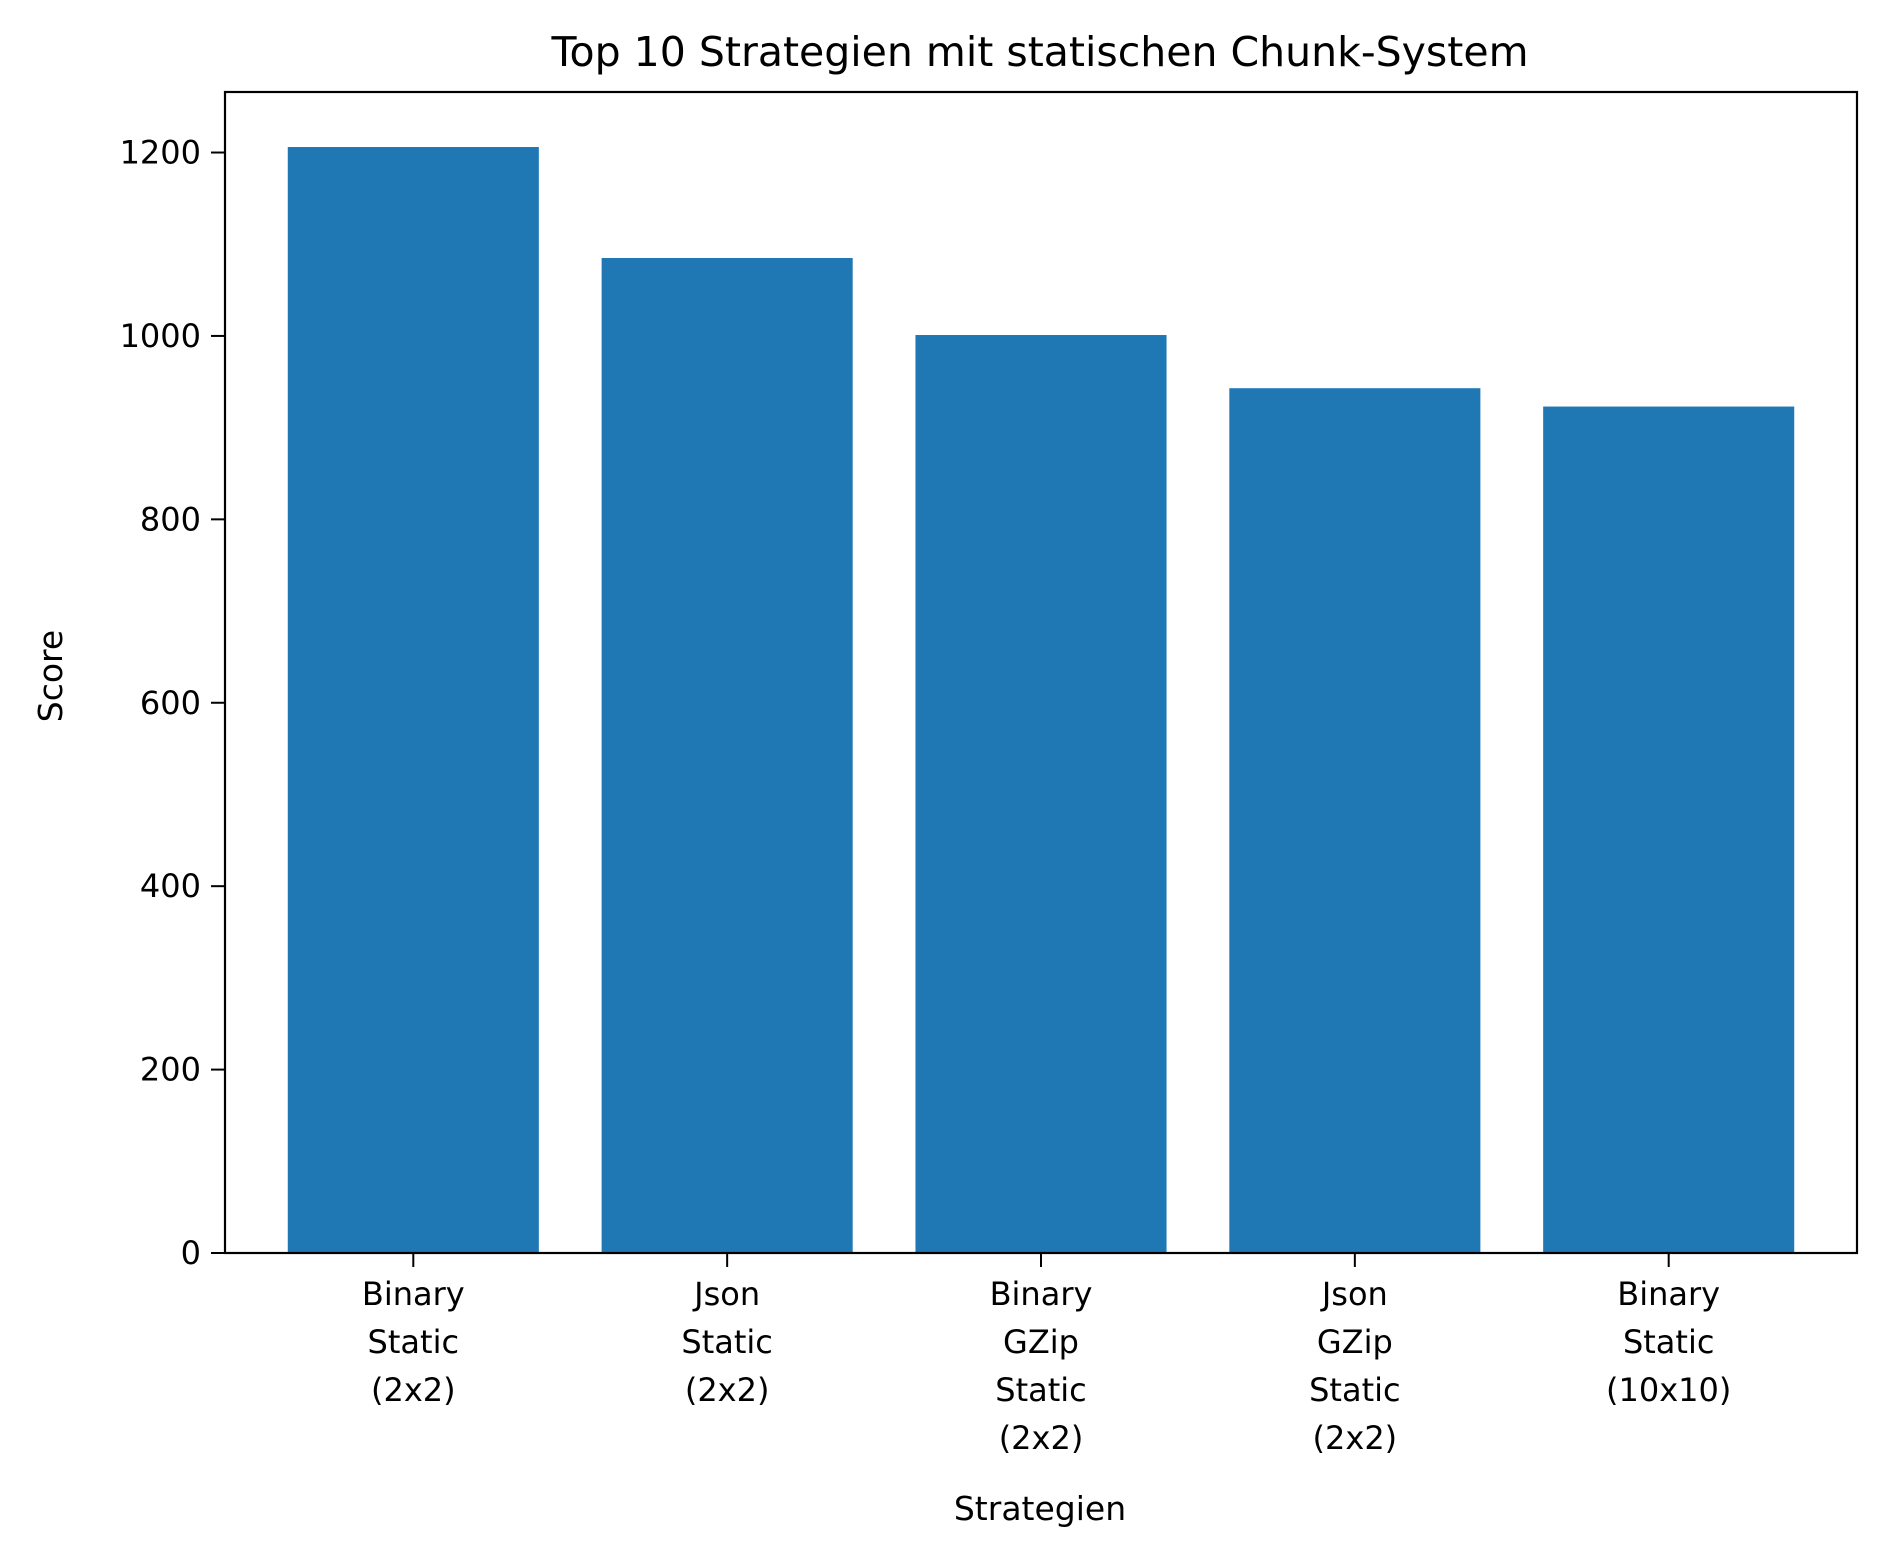 The image size is (1881, 1553). I want to click on x-tick-label: Binary GZip Static (2x2), so click(1041, 1366).